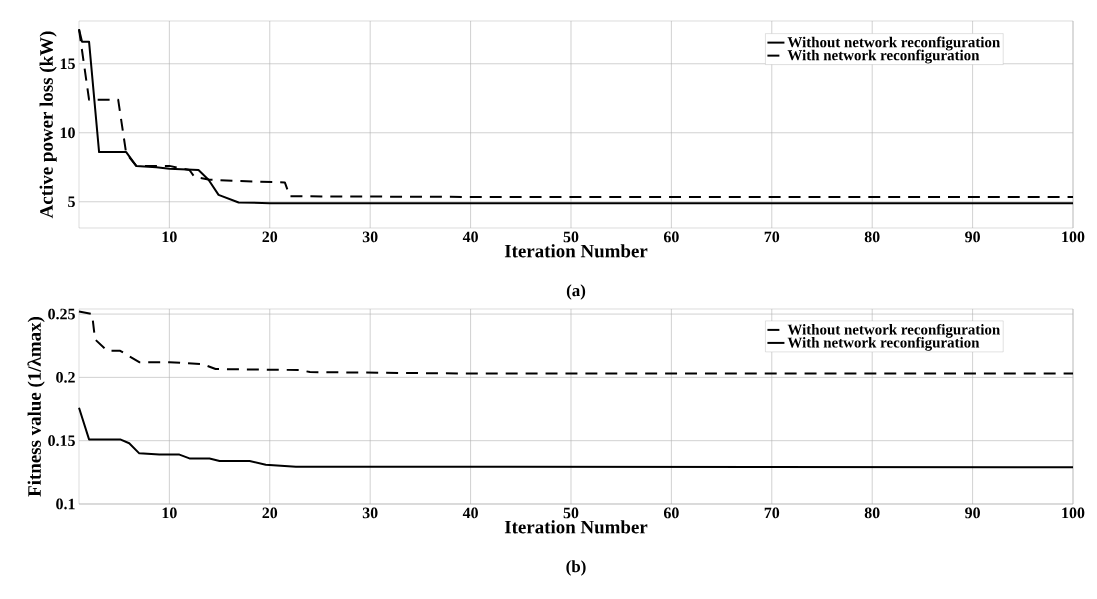 This screenshot has height=599, width=1097. Describe the element at coordinates (36, 407) in the screenshot. I see `y-axis-title: Fitness value (1/λmax)` at that location.